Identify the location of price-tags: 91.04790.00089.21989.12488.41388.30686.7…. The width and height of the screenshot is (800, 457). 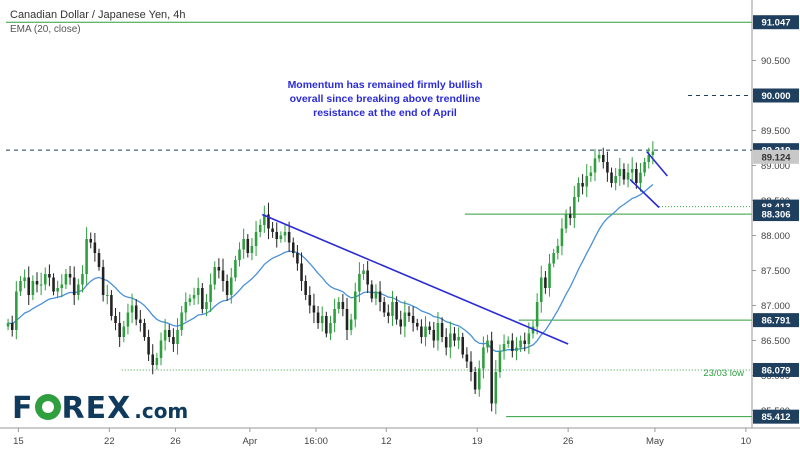
(776, 219).